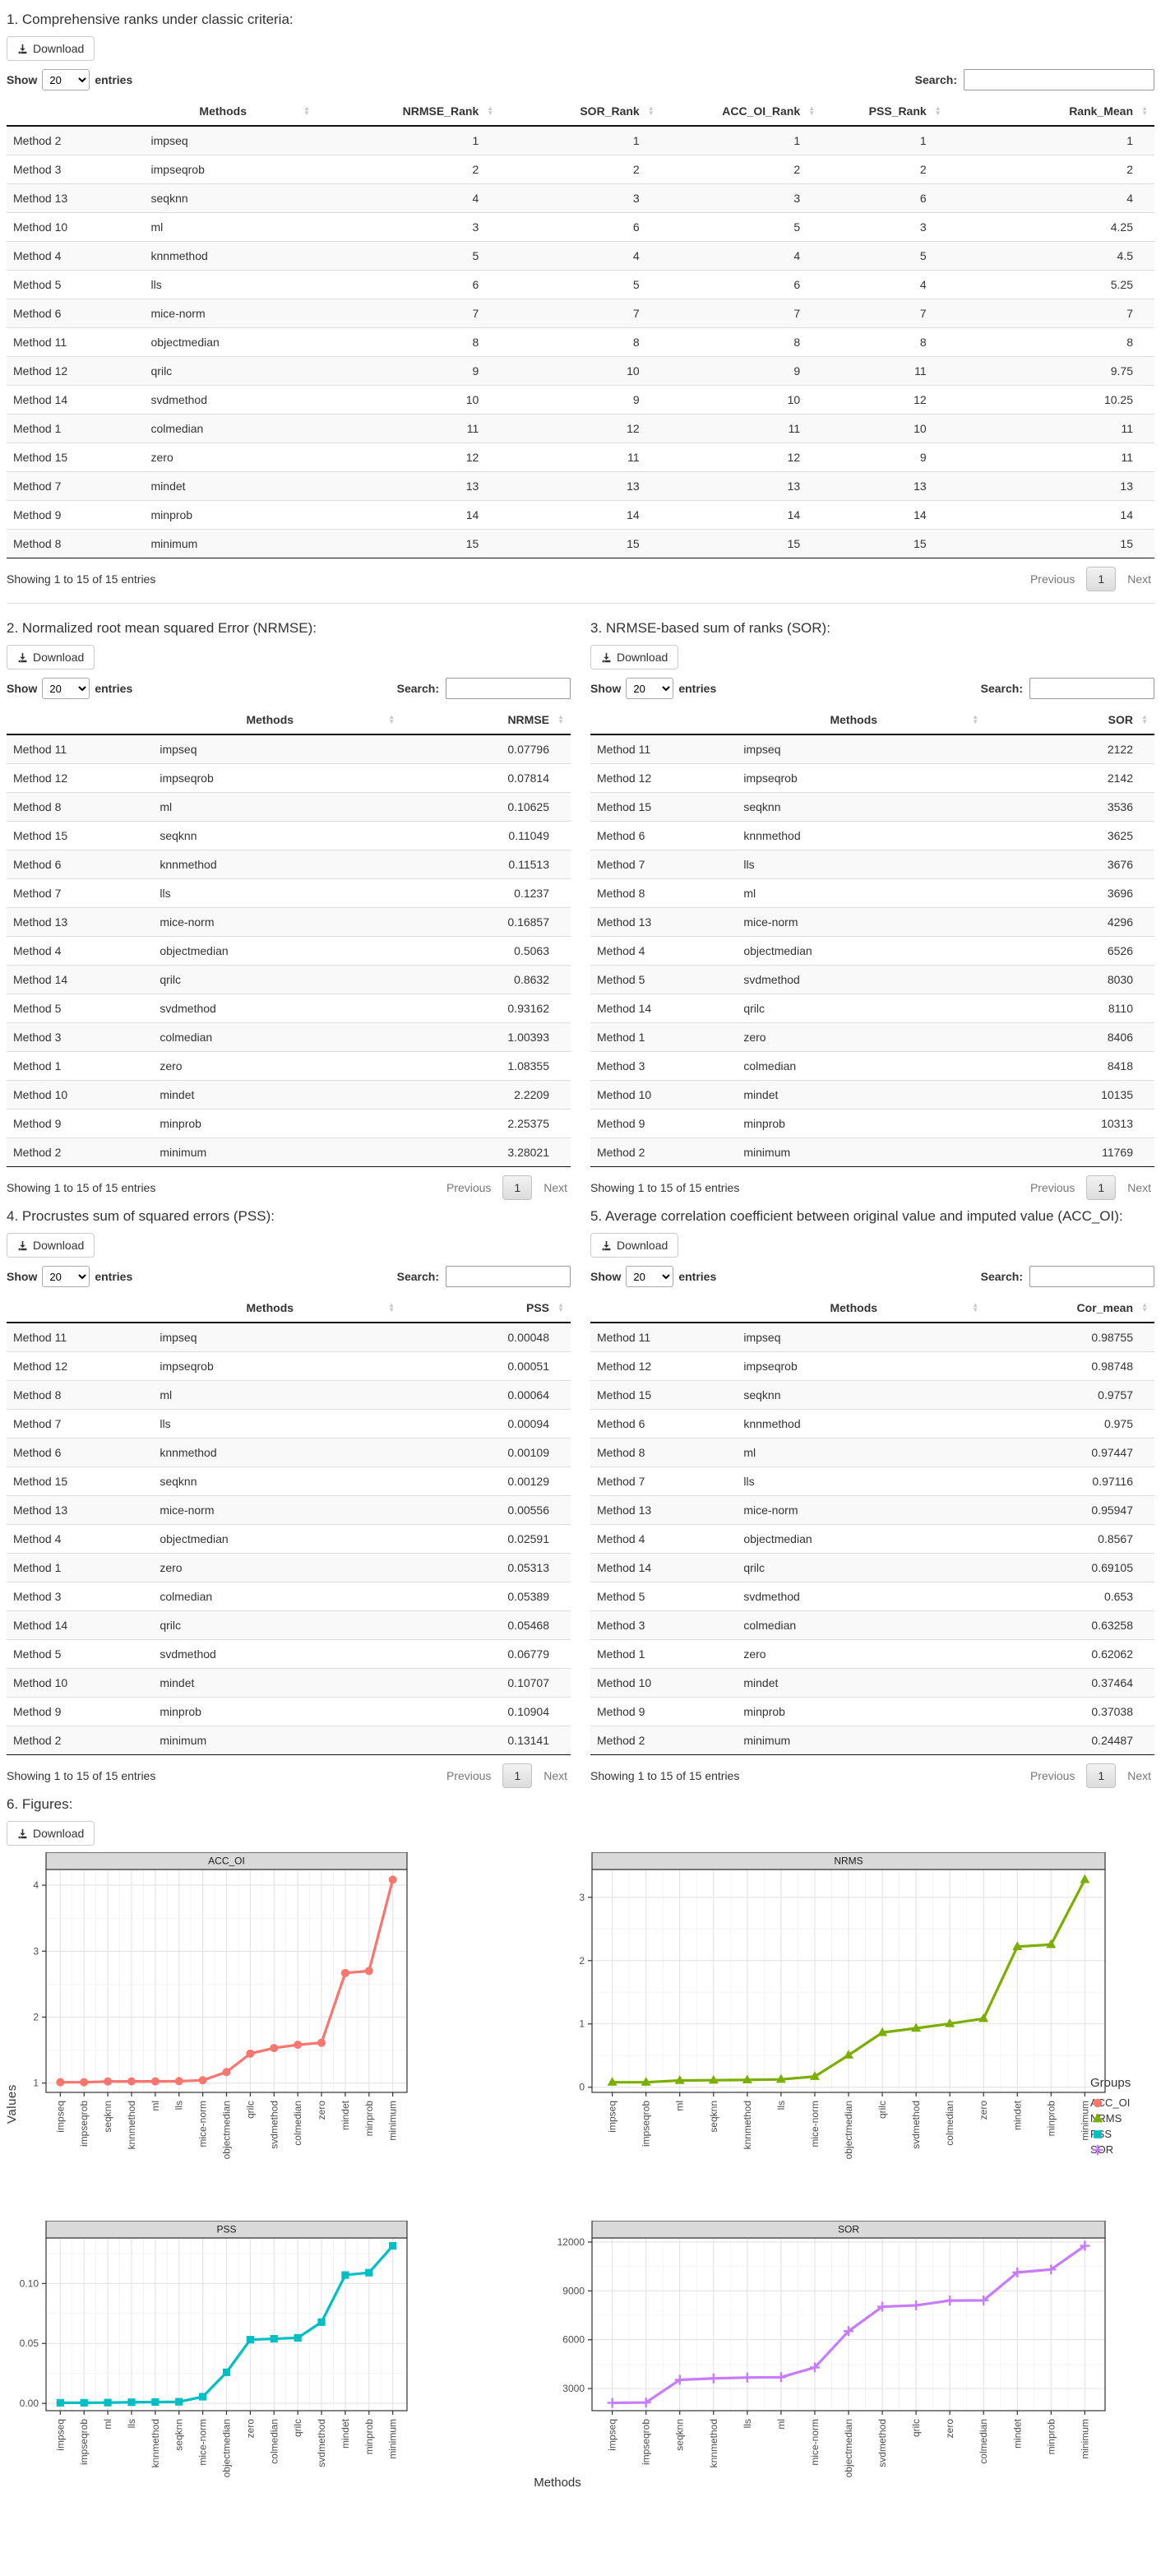 The width and height of the screenshot is (1161, 2576). I want to click on value-cell: 10, so click(794, 400).